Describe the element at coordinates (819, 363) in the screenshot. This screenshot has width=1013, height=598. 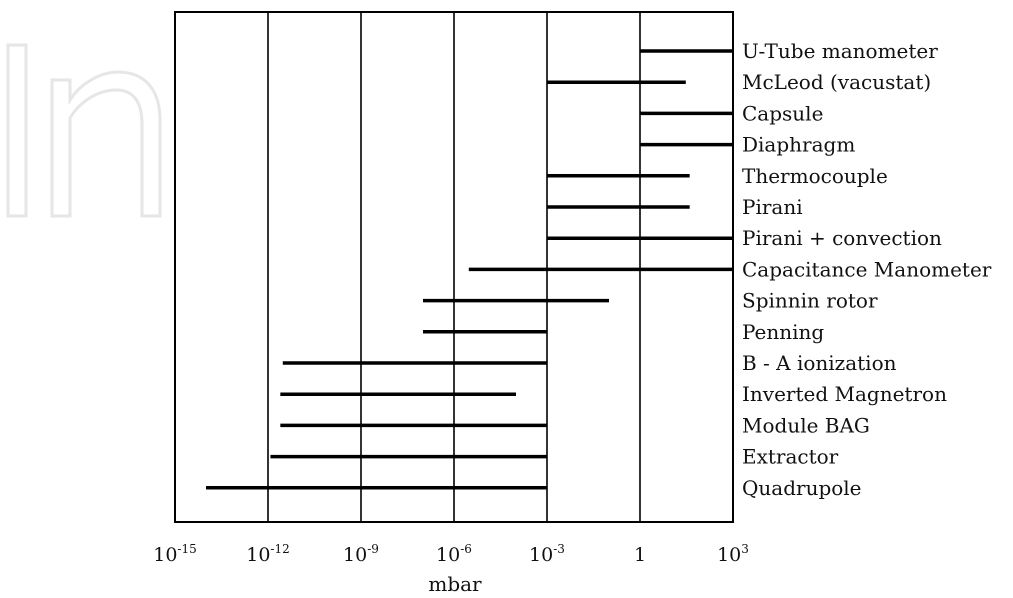
I see `category-label: B - A ionization` at that location.